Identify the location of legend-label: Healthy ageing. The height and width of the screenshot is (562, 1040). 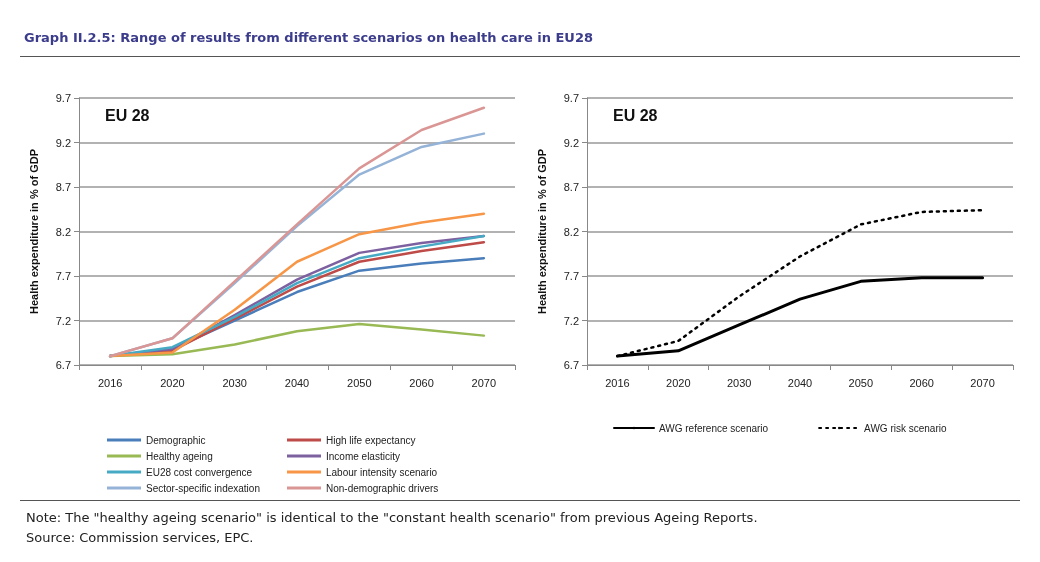
(179, 456).